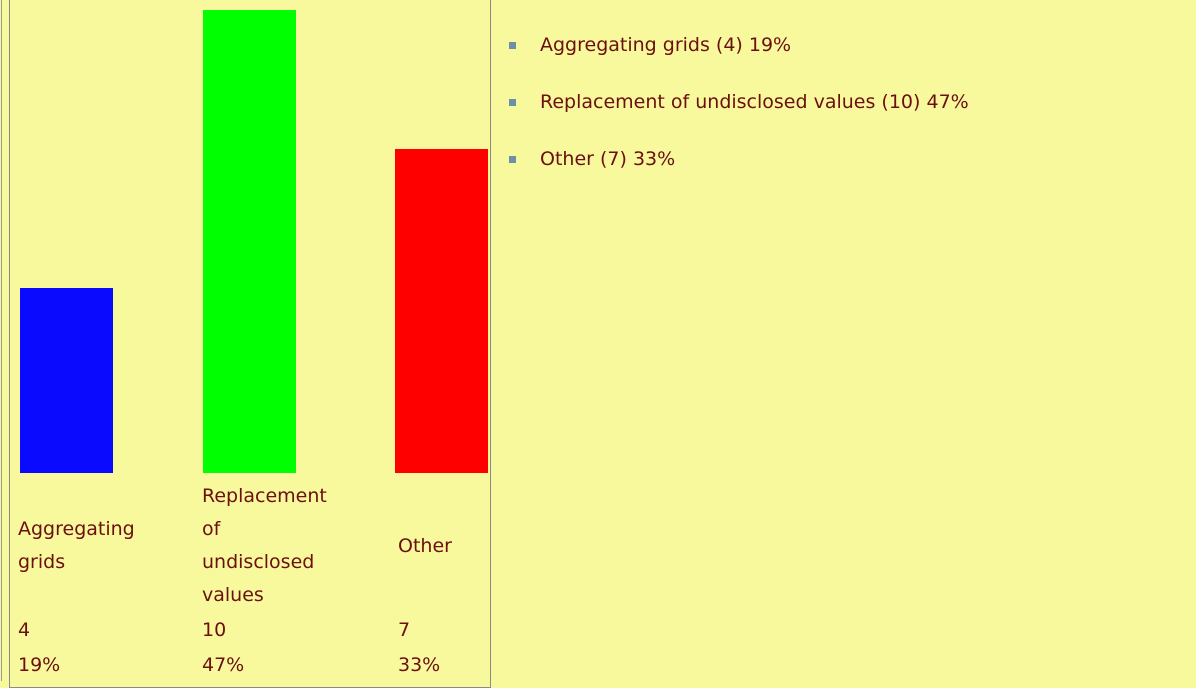 The height and width of the screenshot is (688, 1196). I want to click on category-label: Replacement of undisclosed values, so click(264, 545).